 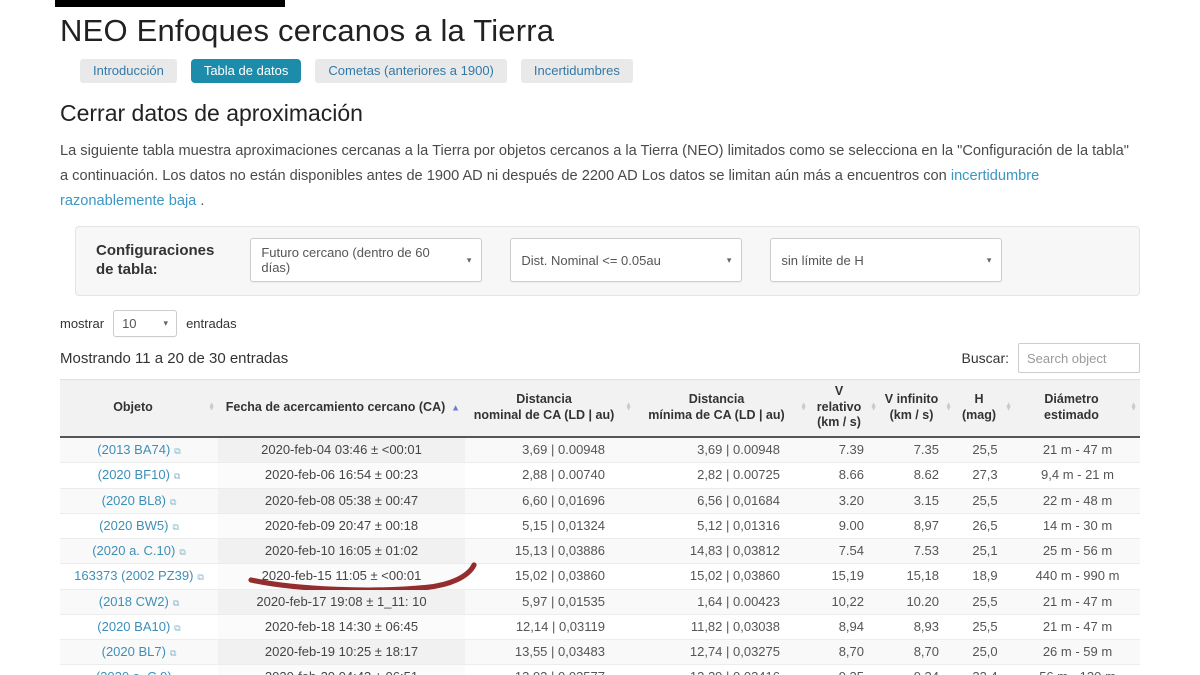 I want to click on header-line: V relativo, so click(x=839, y=399).